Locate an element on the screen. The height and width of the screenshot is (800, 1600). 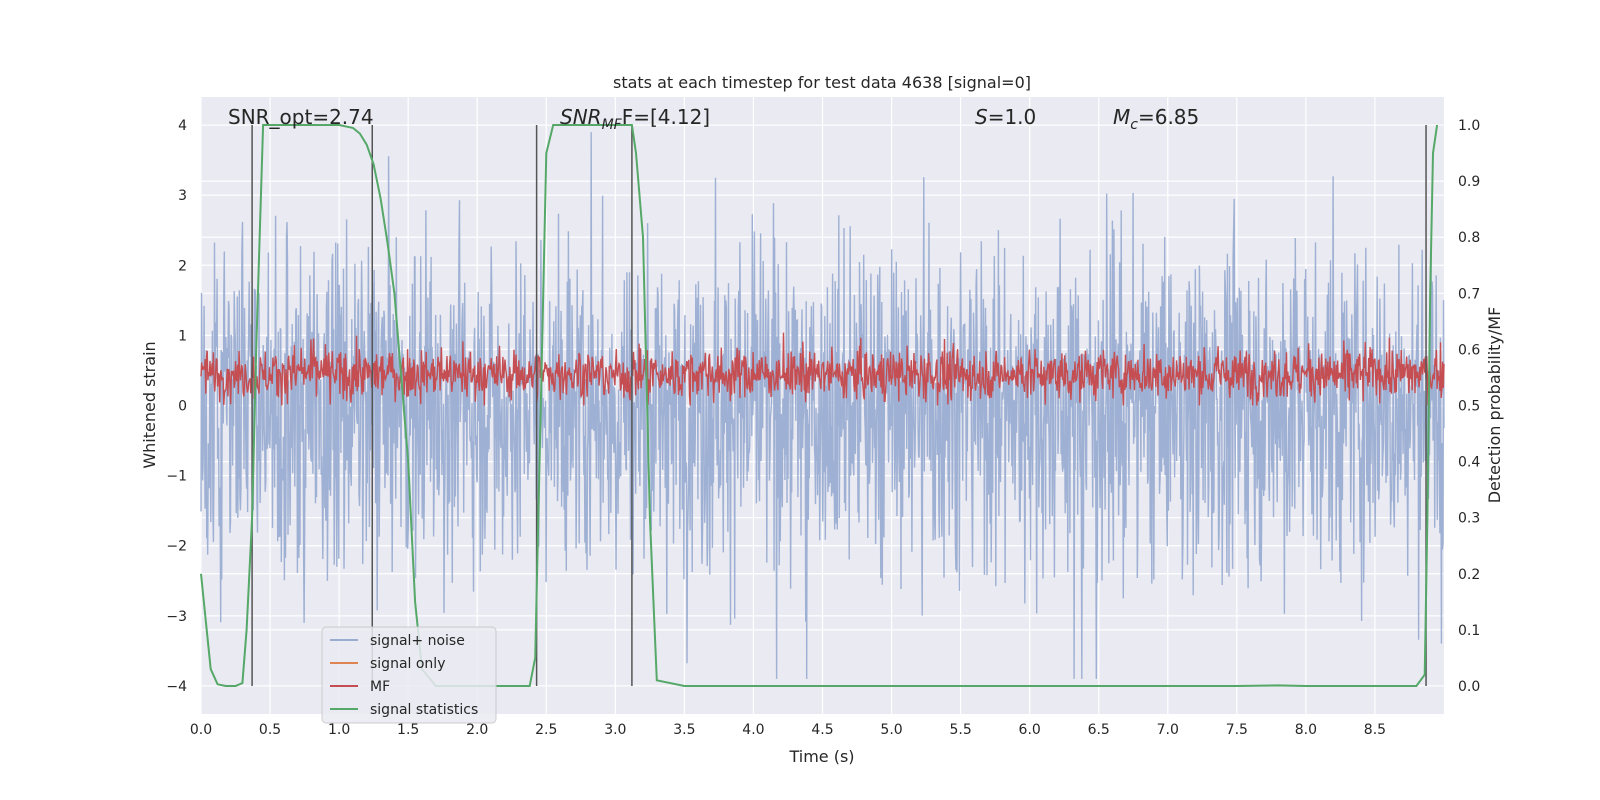
x-tick-label: 4.0 is located at coordinates (753, 730).